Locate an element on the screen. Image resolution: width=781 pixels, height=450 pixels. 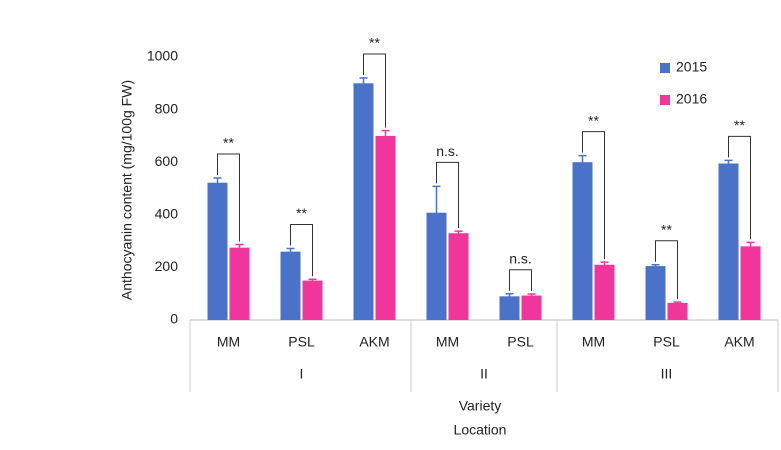
x-axis-label: Location is located at coordinates (480, 430).